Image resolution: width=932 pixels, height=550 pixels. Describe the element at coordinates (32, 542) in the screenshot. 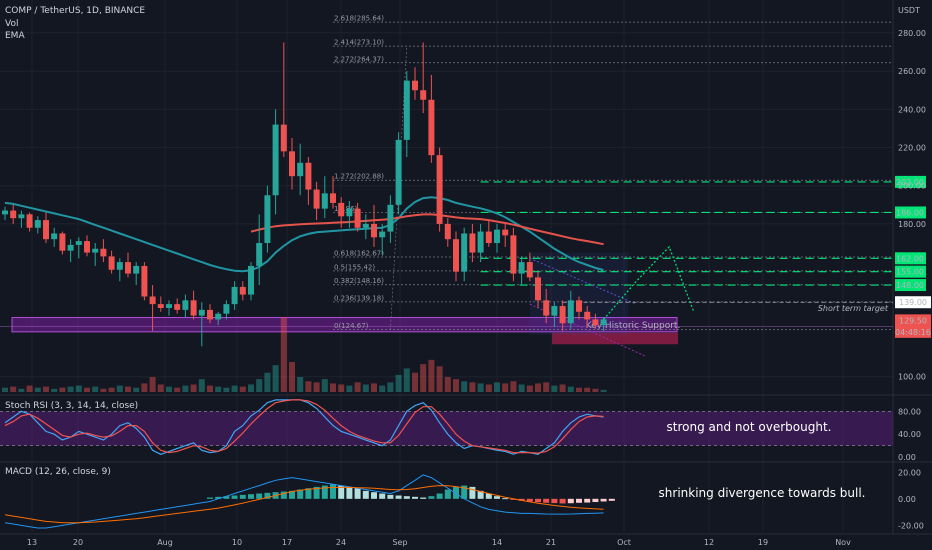

I see `x-tick-label: 13` at that location.